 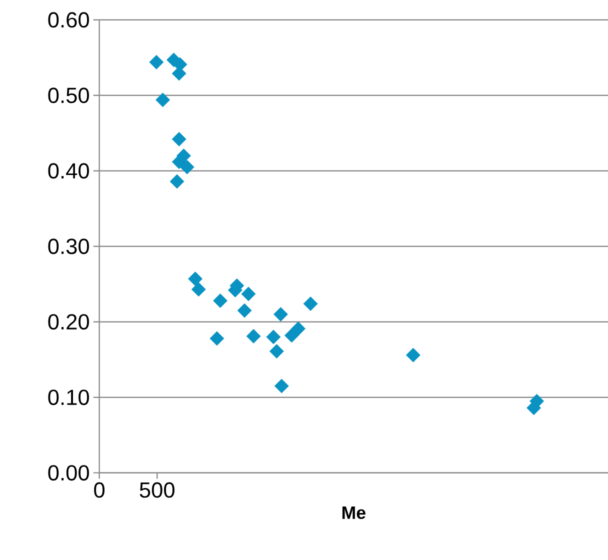 What do you see at coordinates (68, 95) in the screenshot?
I see `y-tick-label: 0.50` at bounding box center [68, 95].